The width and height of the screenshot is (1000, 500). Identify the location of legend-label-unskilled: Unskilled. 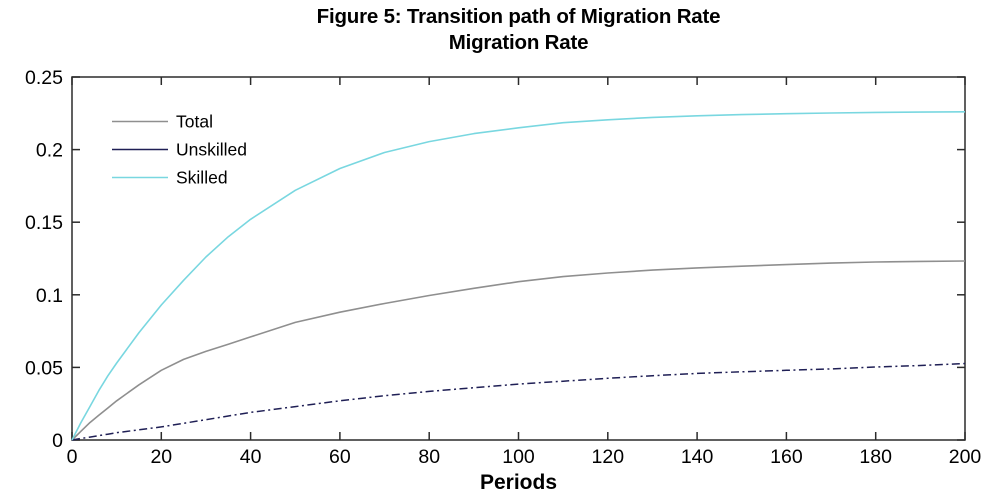
(211, 150).